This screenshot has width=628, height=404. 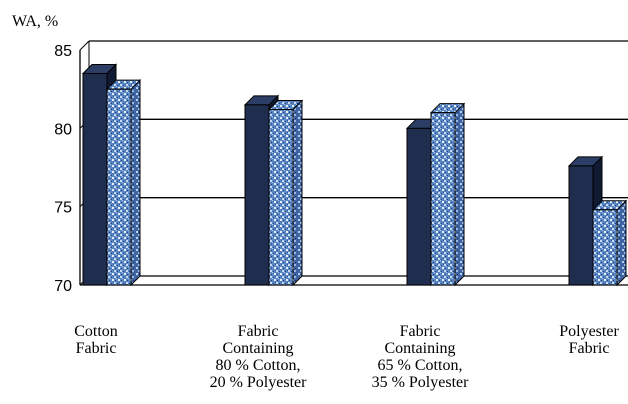 What do you see at coordinates (420, 365) in the screenshot?
I see `x-category-line: 65 % Cotton,` at bounding box center [420, 365].